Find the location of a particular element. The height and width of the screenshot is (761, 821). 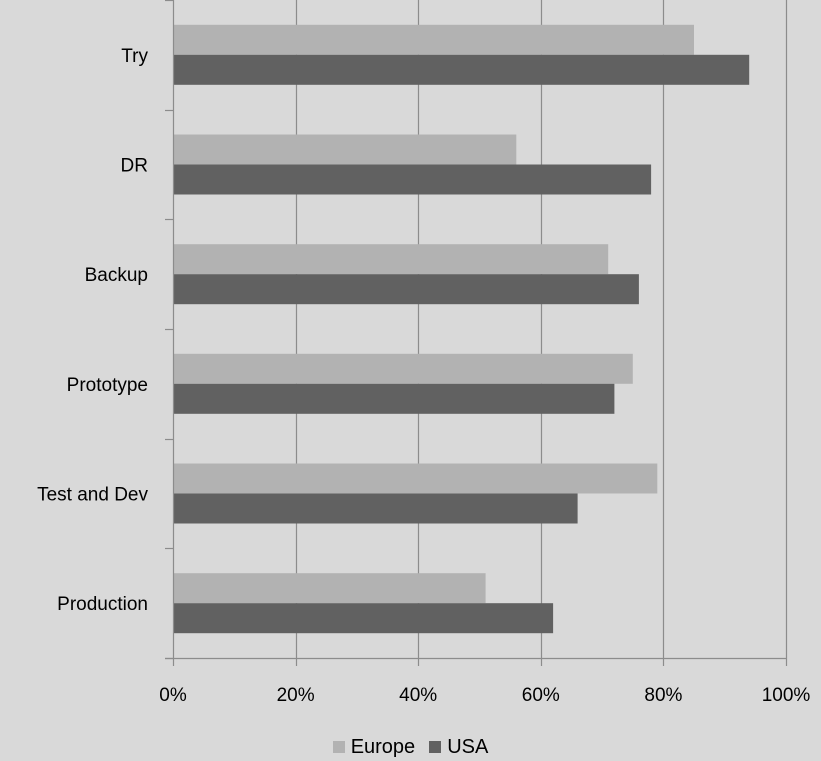

bar-europe-prototype is located at coordinates (403, 368).